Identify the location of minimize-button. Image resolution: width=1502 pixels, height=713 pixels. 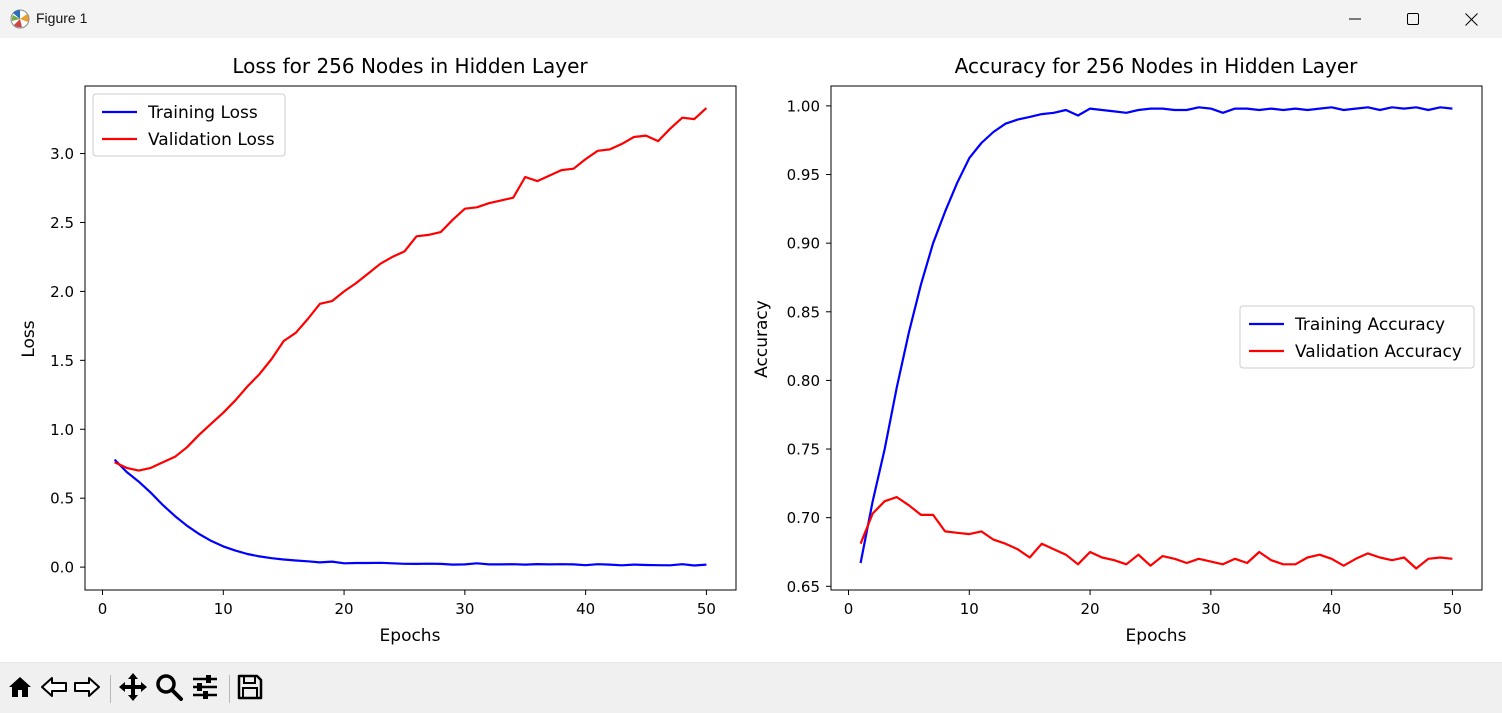
(1355, 19).